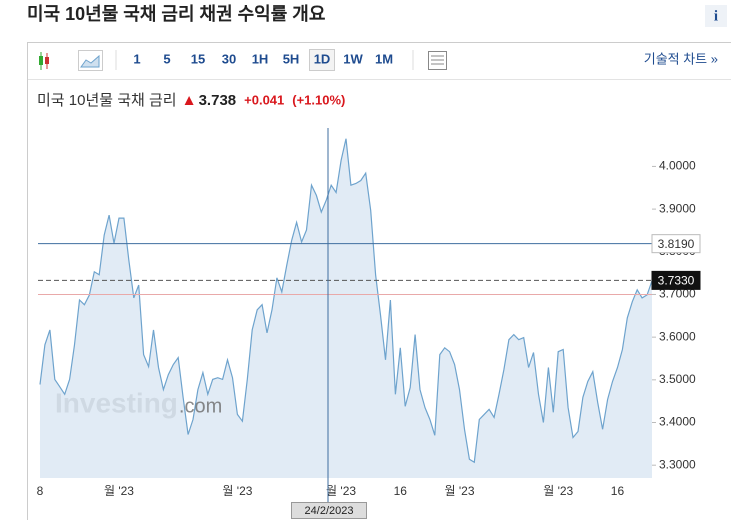 This screenshot has height=525, width=731. What do you see at coordinates (676, 244) in the screenshot?
I see `reference-label: 3.8190` at bounding box center [676, 244].